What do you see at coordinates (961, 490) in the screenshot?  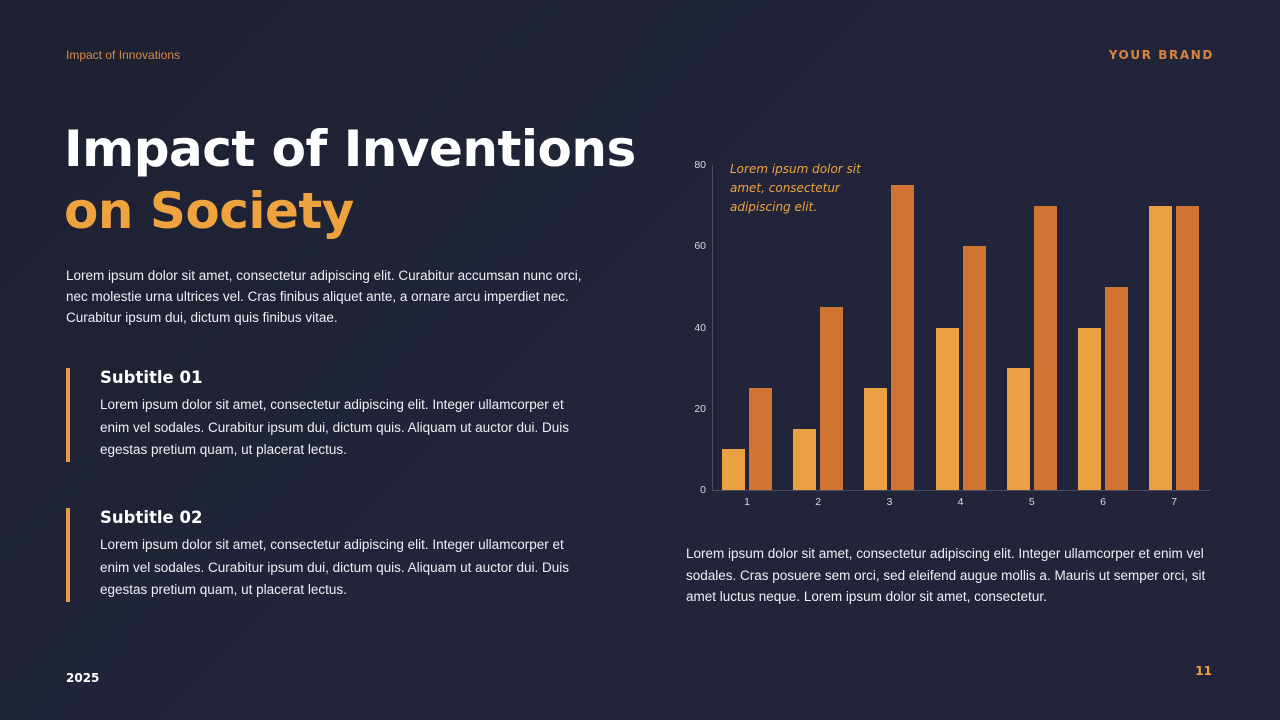 I see `x-axis-line` at bounding box center [961, 490].